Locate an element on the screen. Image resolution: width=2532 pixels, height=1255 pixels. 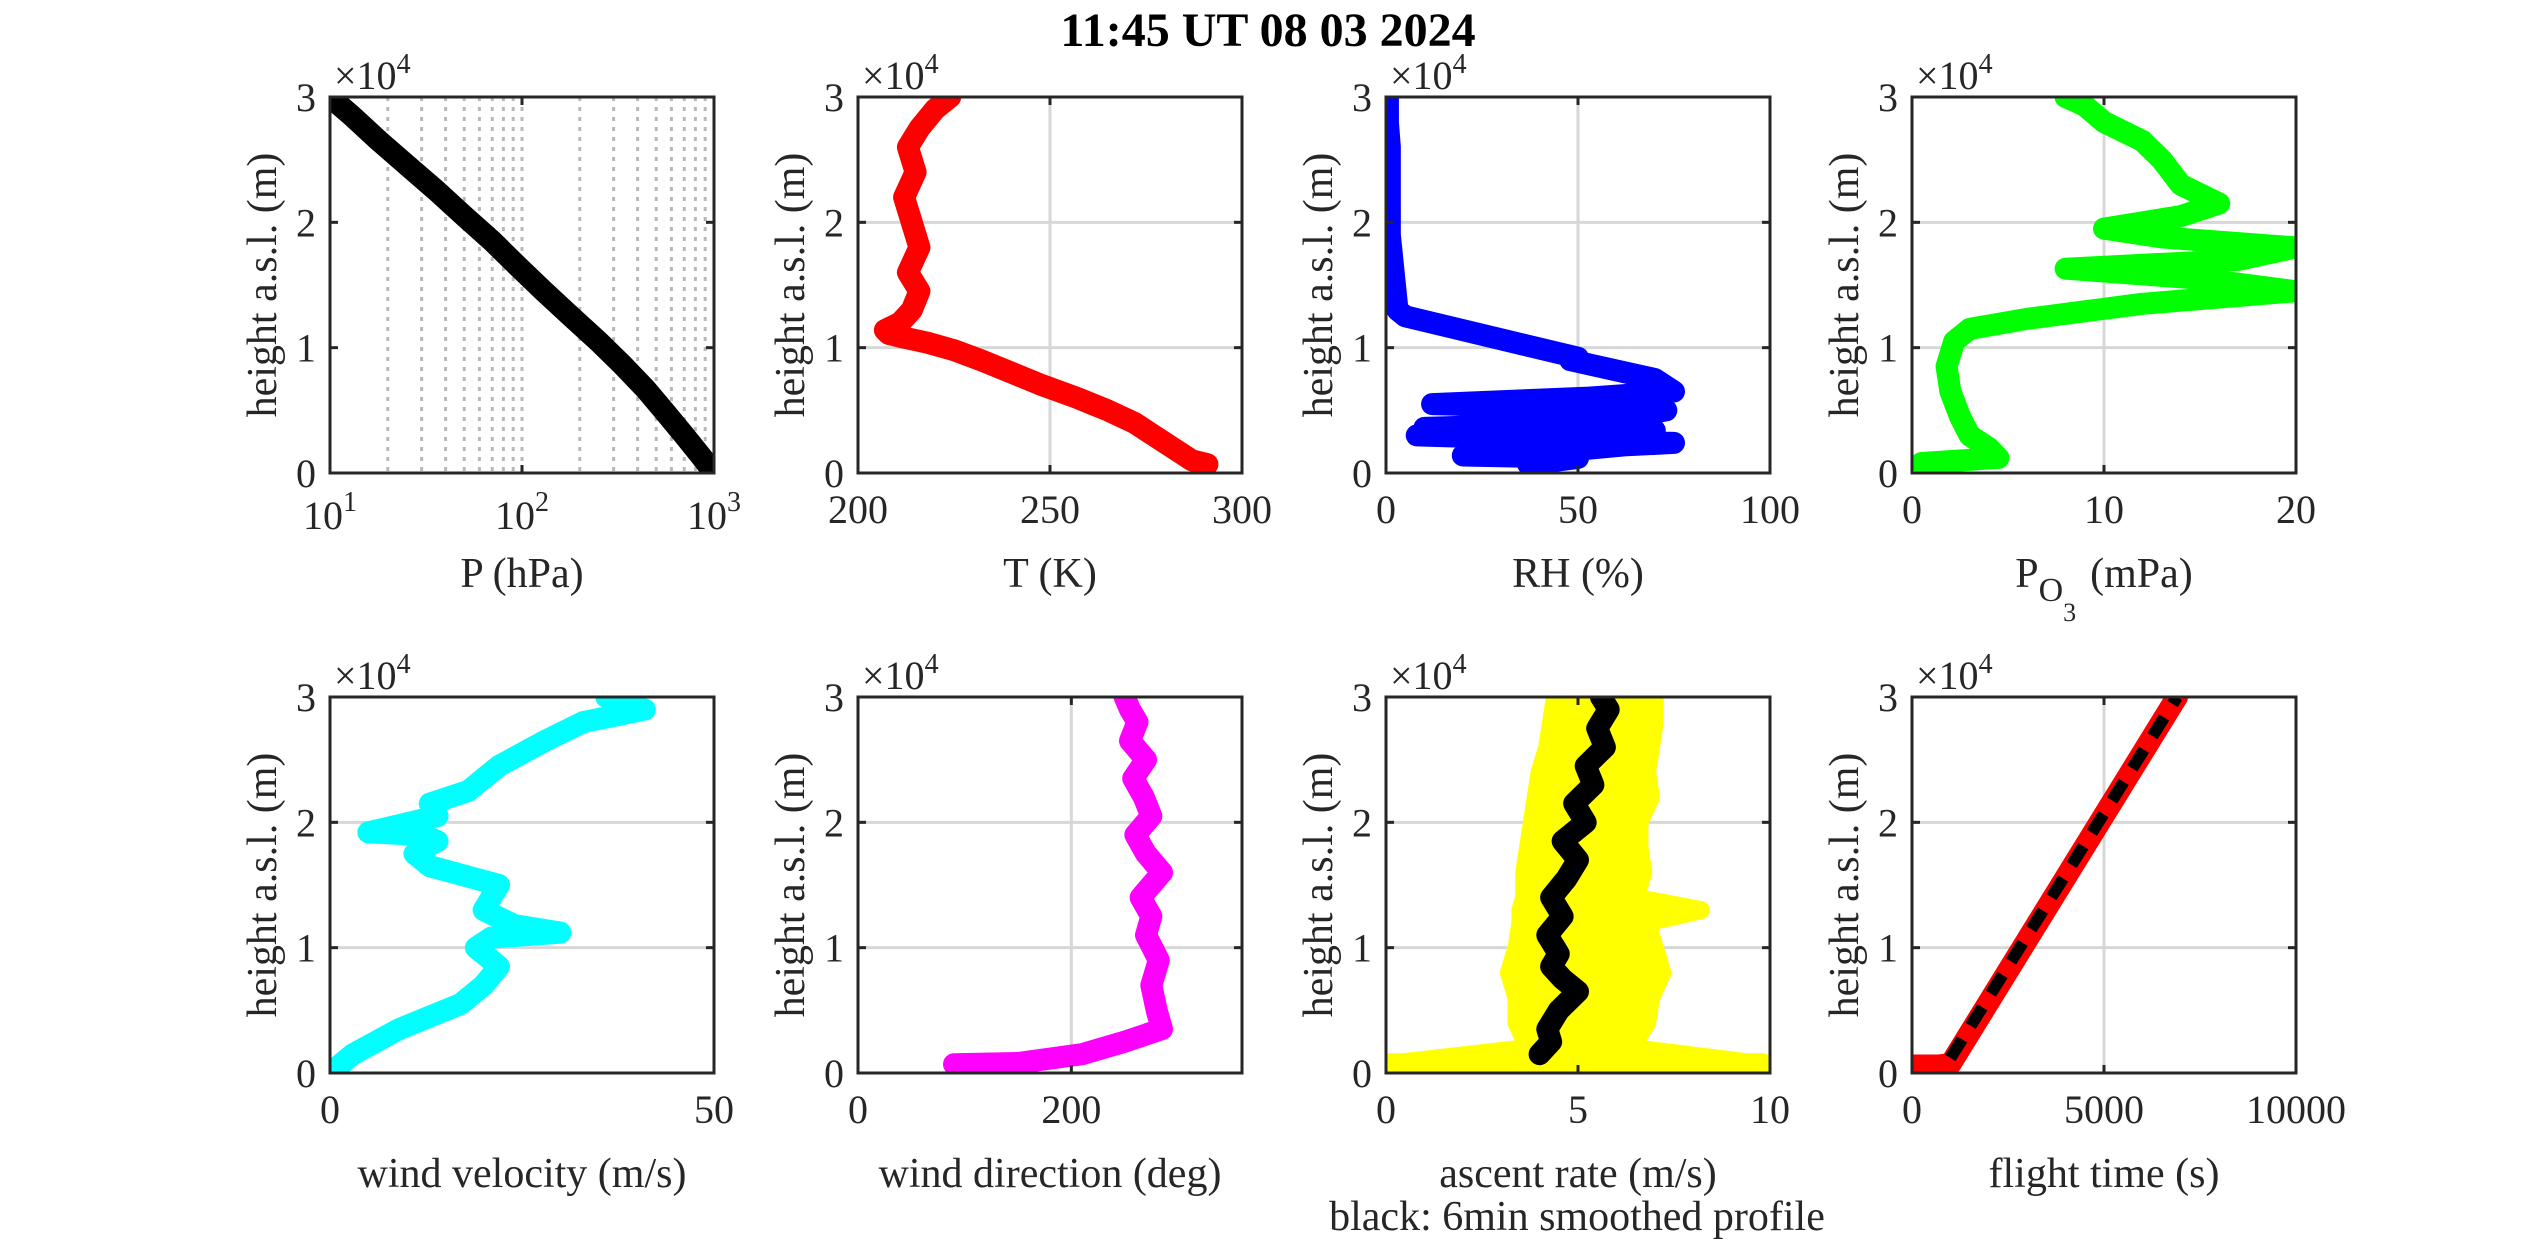
x-tick-label: 10² is located at coordinates (522, 512).